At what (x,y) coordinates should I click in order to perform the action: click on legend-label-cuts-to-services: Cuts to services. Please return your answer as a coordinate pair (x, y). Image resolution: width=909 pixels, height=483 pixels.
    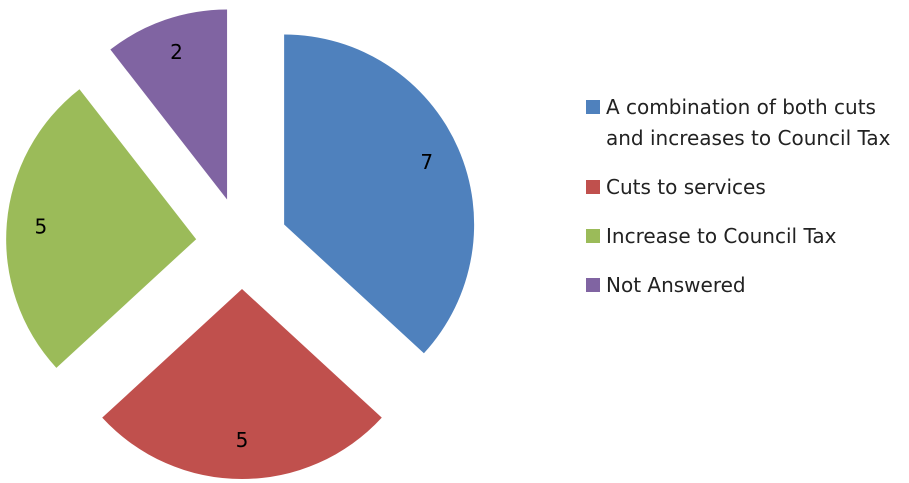
    Looking at the image, I should click on (686, 187).